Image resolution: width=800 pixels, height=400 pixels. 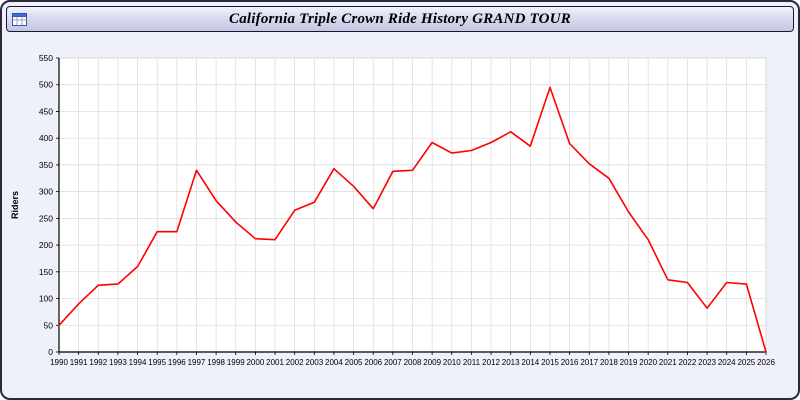 What do you see at coordinates (452, 362) in the screenshot?
I see `svg-text: 2010` at bounding box center [452, 362].